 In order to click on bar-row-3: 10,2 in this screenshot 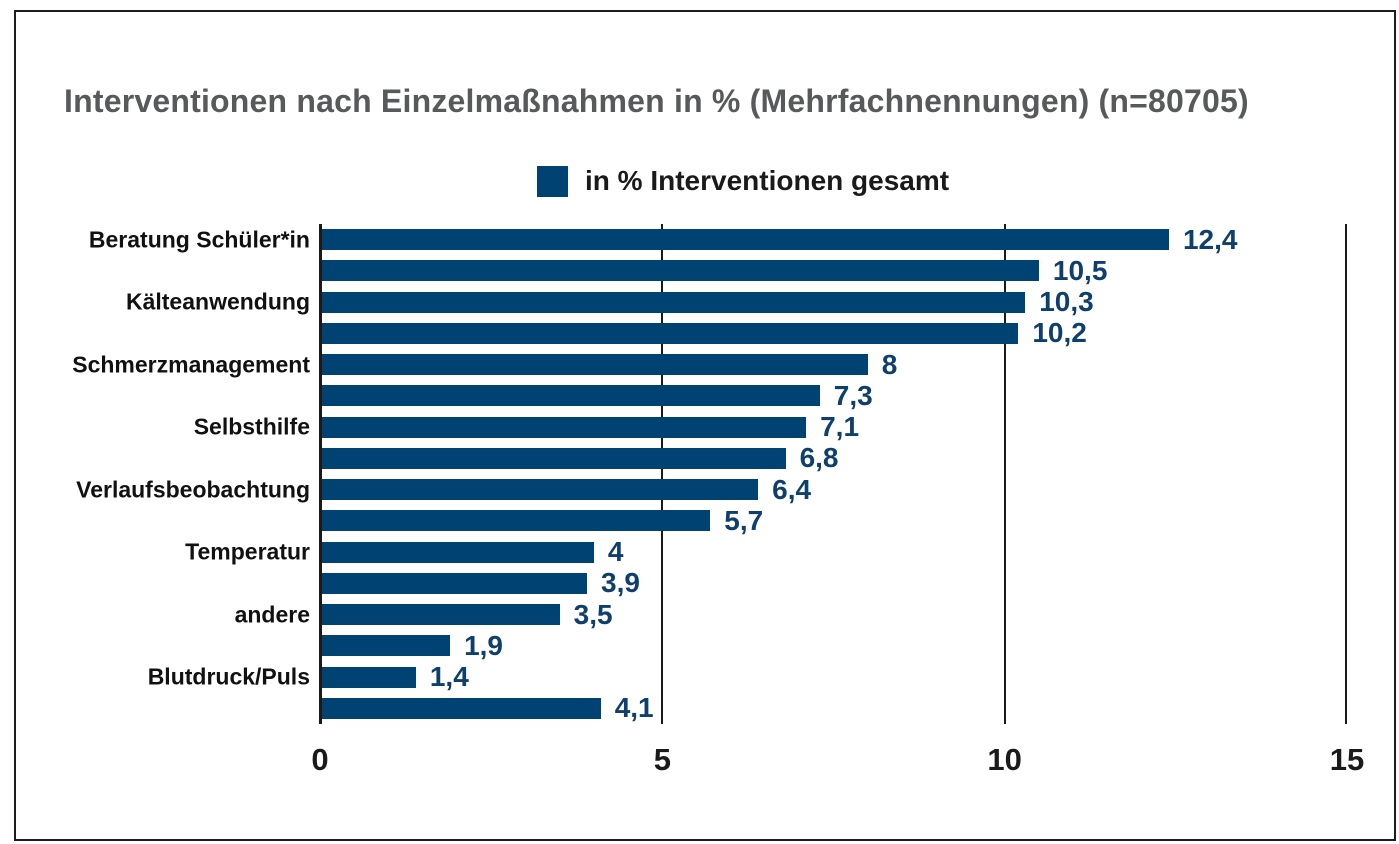, I will do `click(833, 333)`.